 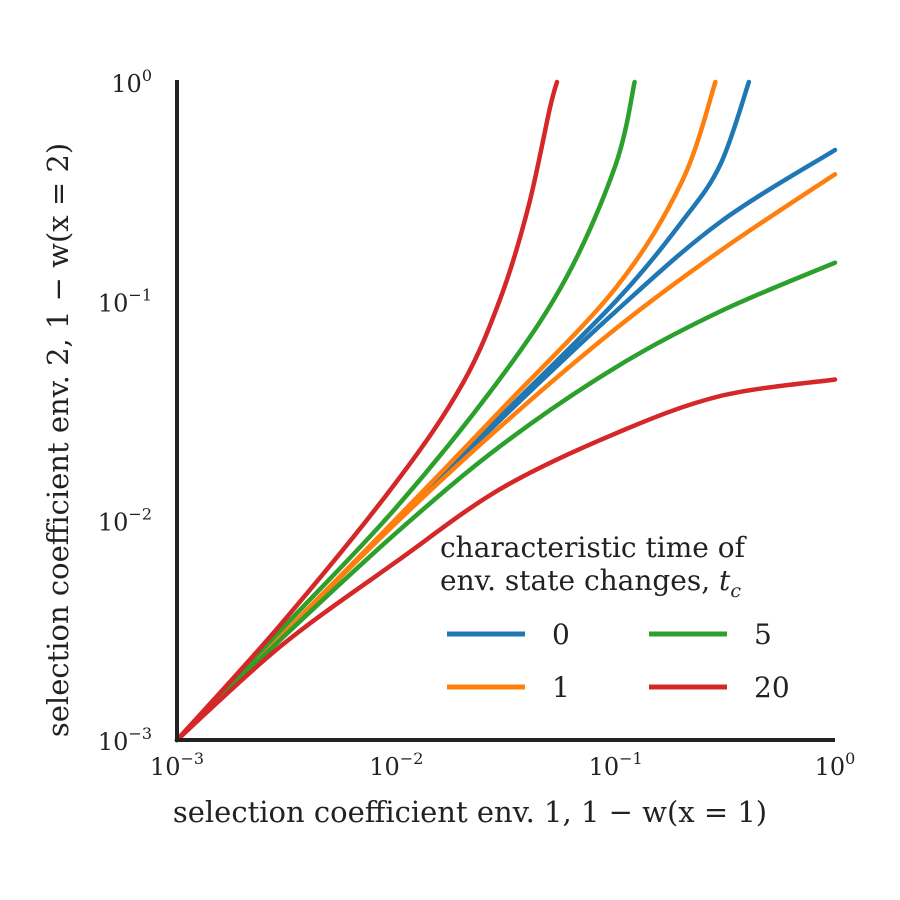 What do you see at coordinates (561, 687) in the screenshot?
I see `legend-label-1: 1` at bounding box center [561, 687].